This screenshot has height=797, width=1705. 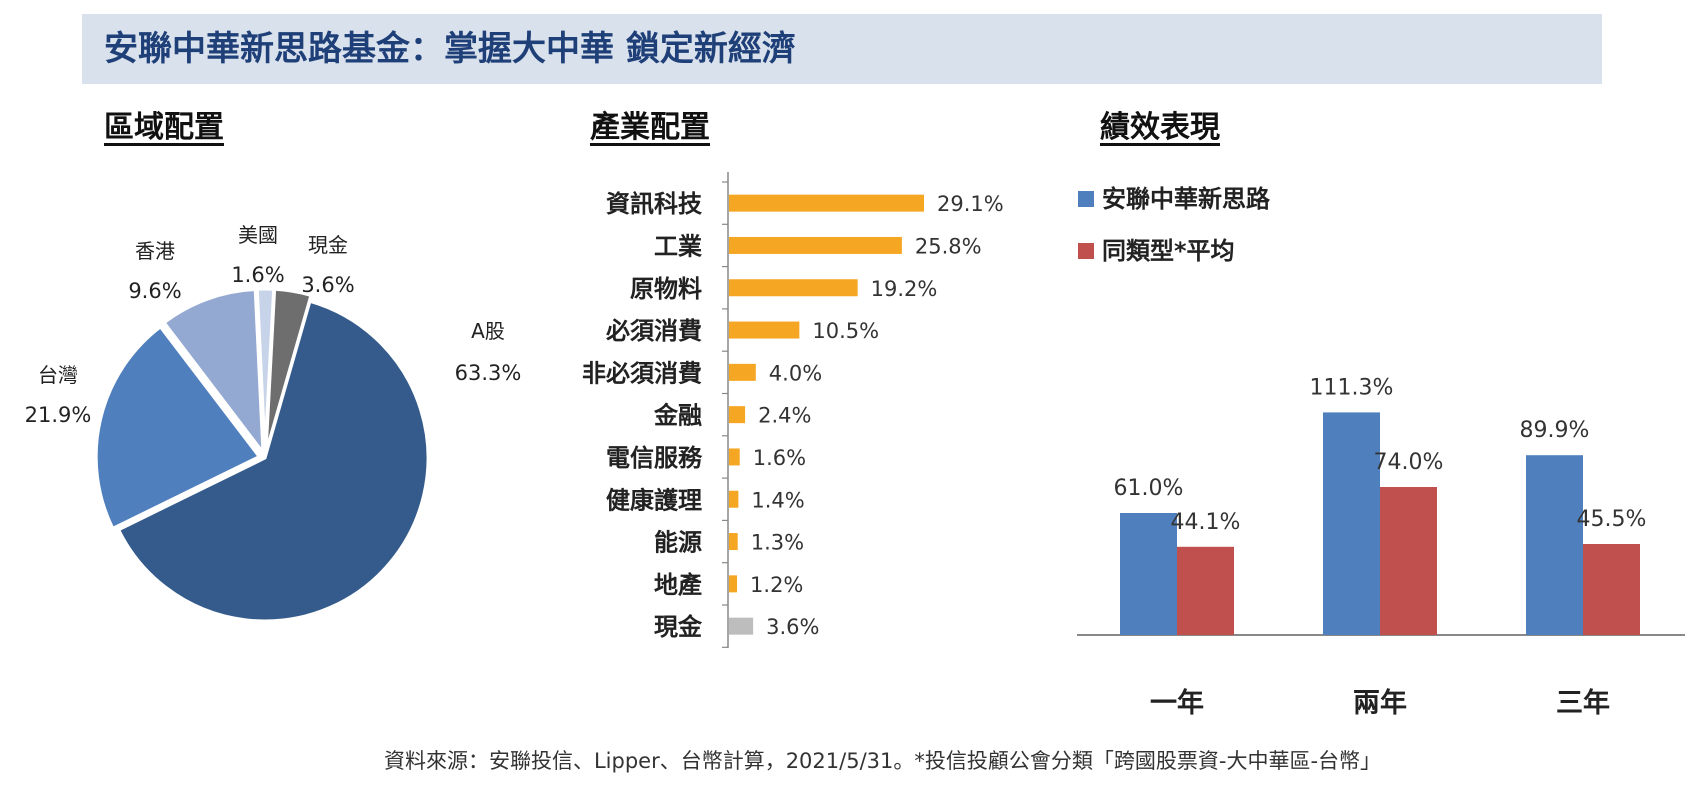 I want to click on x-category-label: 兩年, so click(x=1380, y=703).